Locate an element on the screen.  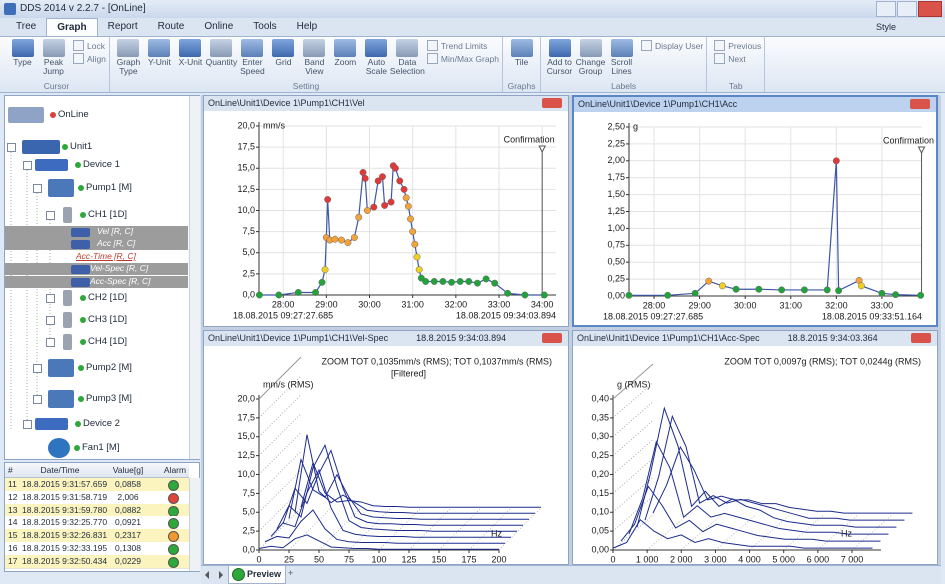
tree-node-label: CH4 [1D] is located at coordinates (108, 341).